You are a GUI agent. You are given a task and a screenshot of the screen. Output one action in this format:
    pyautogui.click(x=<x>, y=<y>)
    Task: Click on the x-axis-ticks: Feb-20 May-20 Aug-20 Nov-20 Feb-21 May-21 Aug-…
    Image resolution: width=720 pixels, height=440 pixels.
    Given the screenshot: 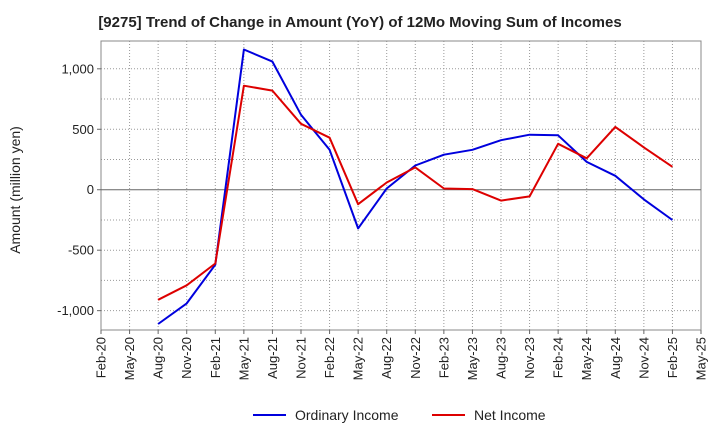 What is the action you would take?
    pyautogui.click(x=401, y=355)
    